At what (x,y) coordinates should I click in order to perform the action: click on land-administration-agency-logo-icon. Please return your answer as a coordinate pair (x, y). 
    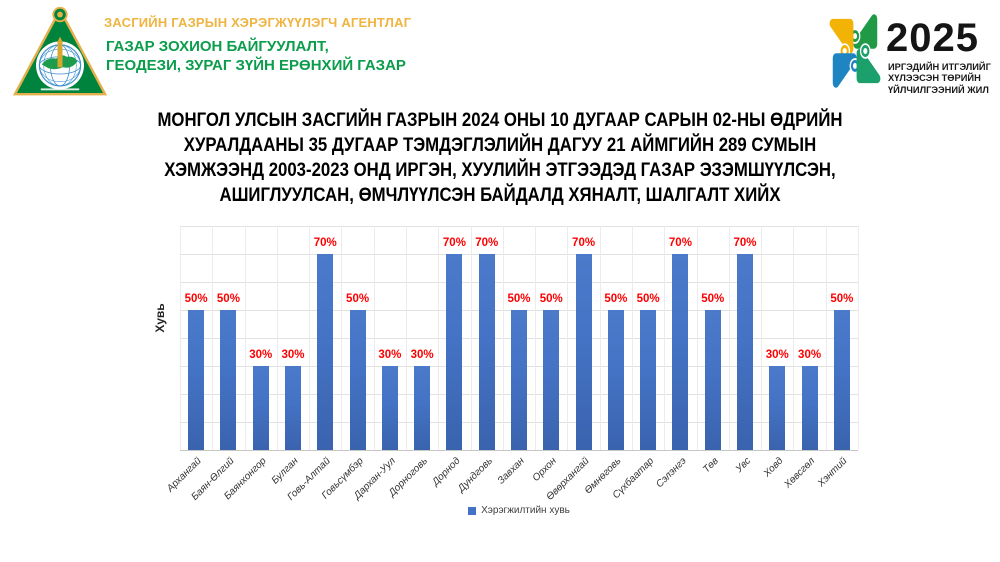
    Looking at the image, I should click on (60, 51).